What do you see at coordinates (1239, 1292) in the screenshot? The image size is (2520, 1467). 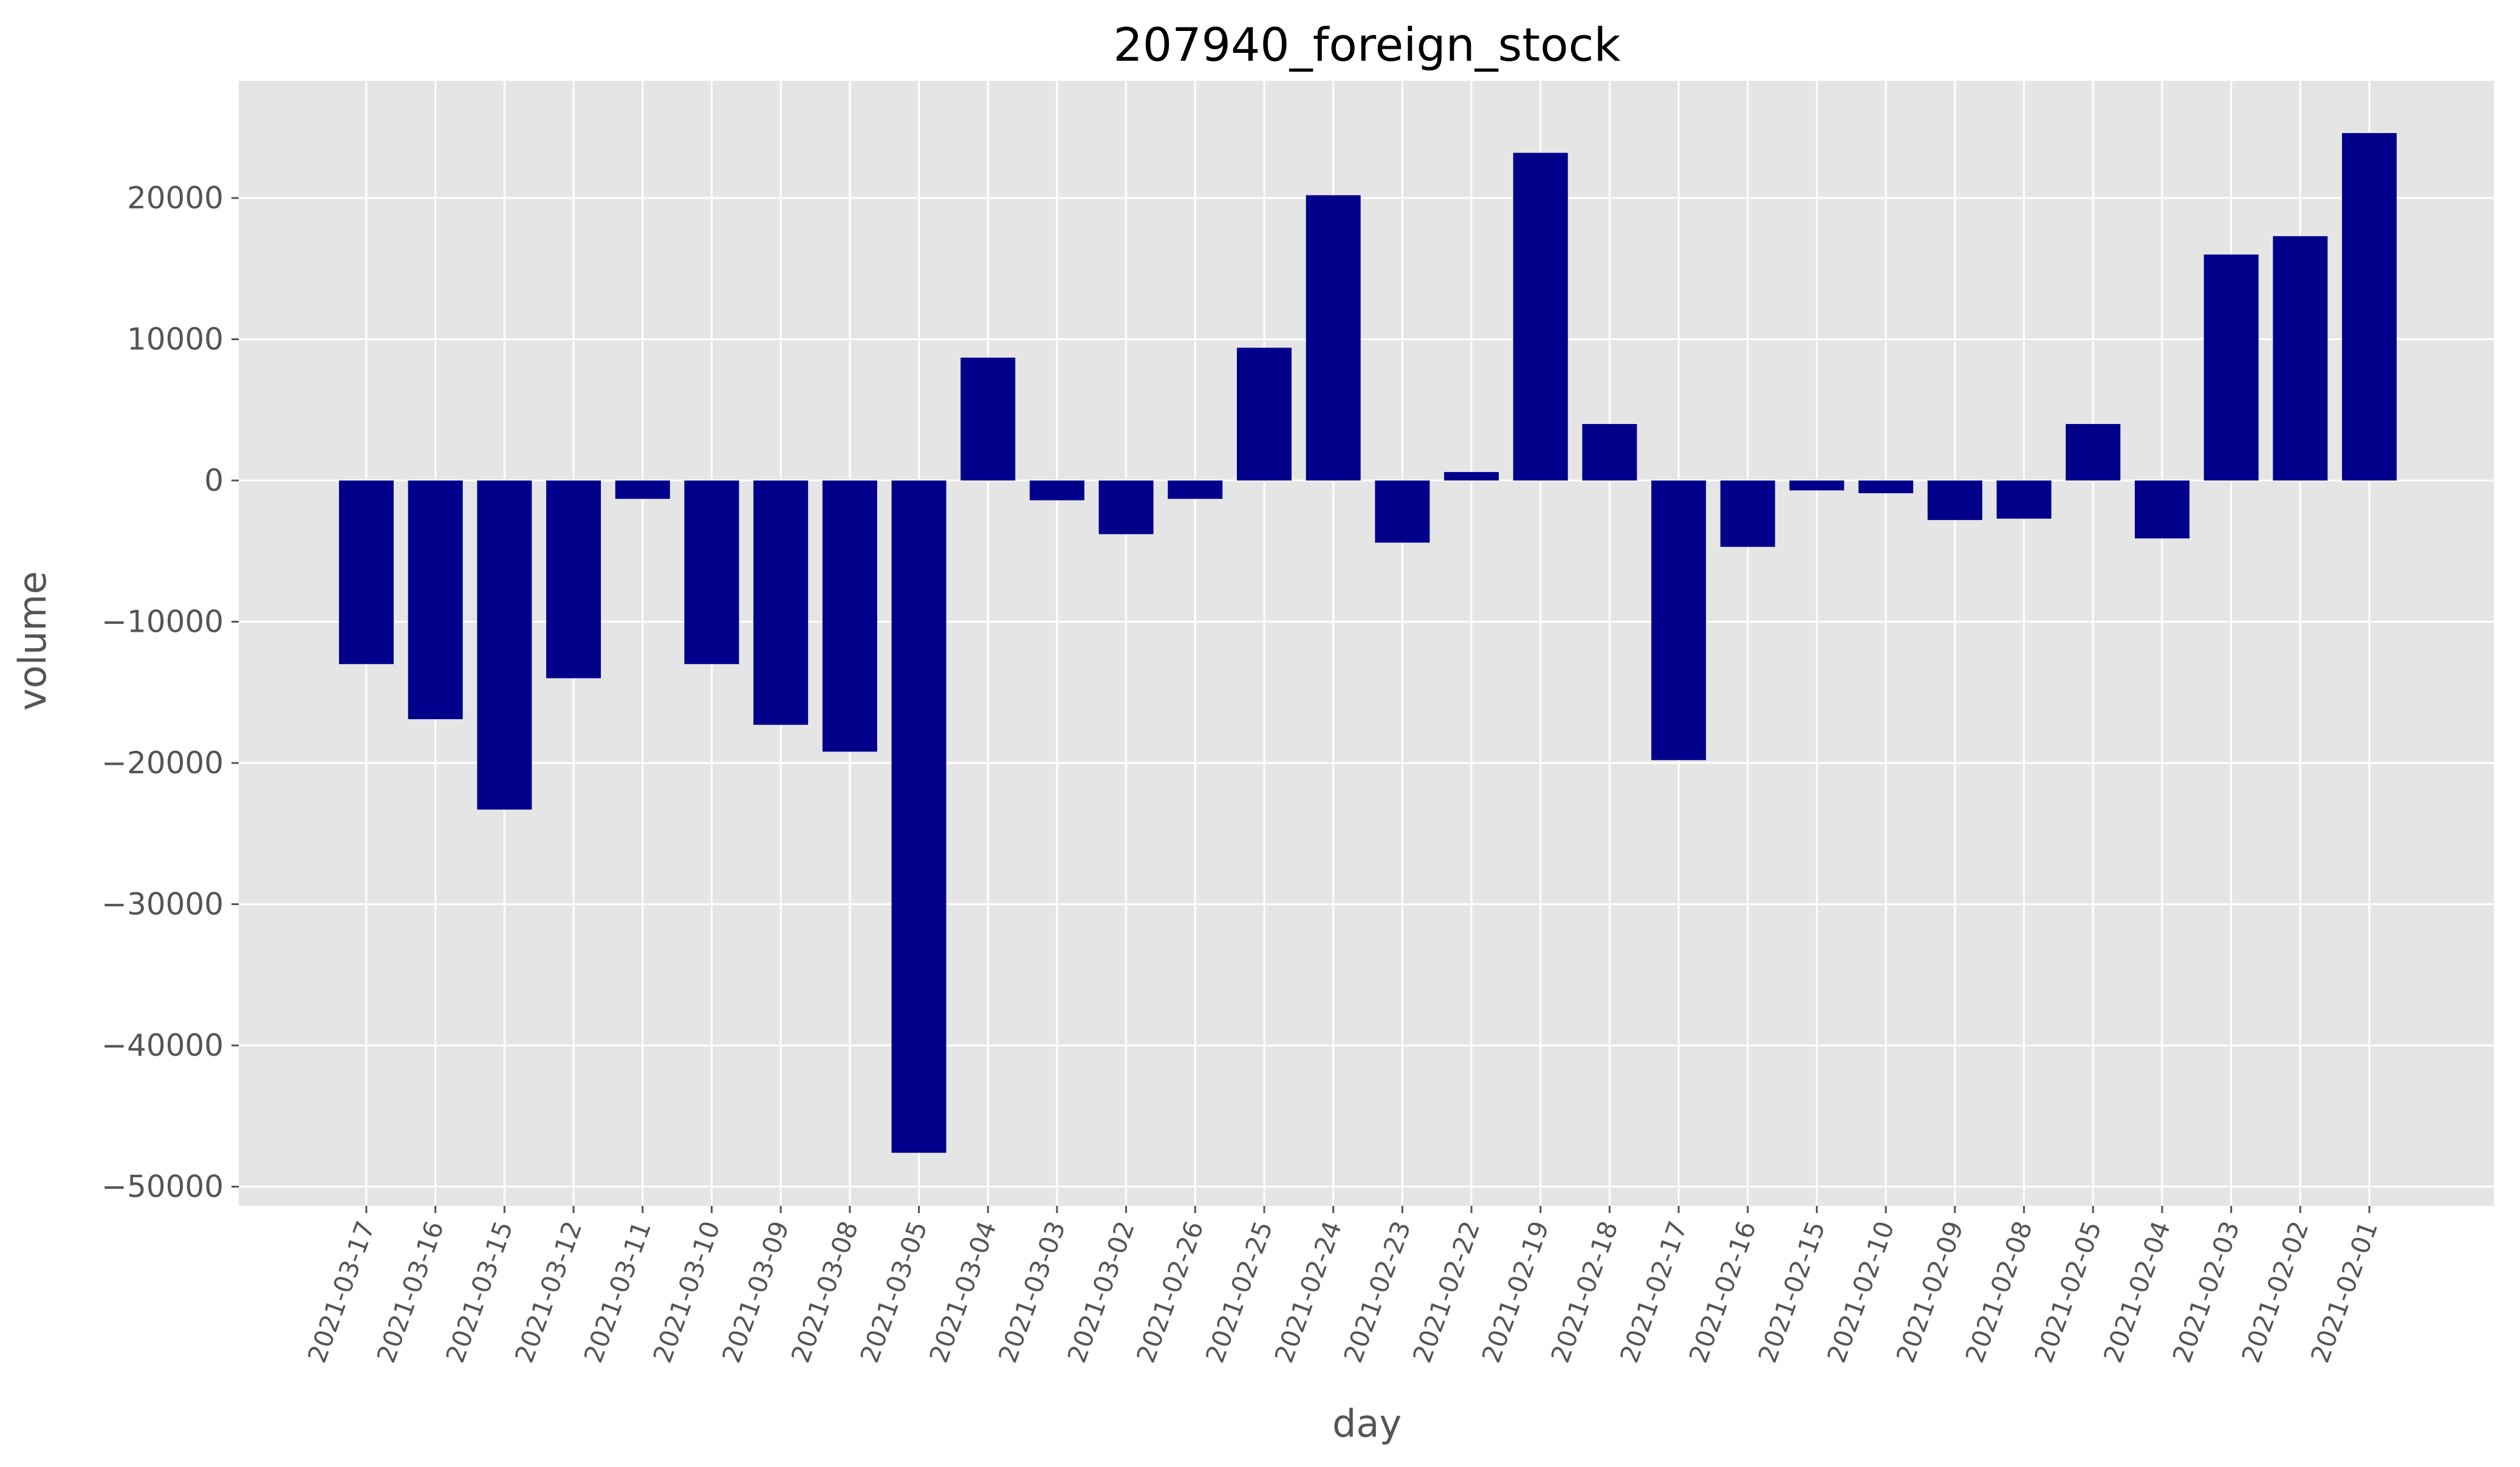 I see `x-tick-label: 2021-02-25` at bounding box center [1239, 1292].